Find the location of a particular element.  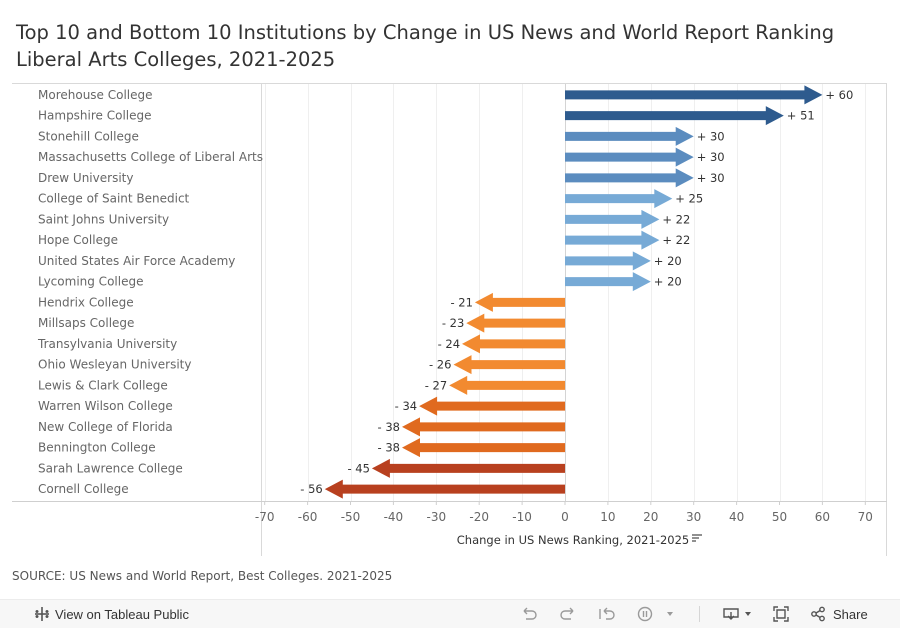

undo-button is located at coordinates (529, 614).